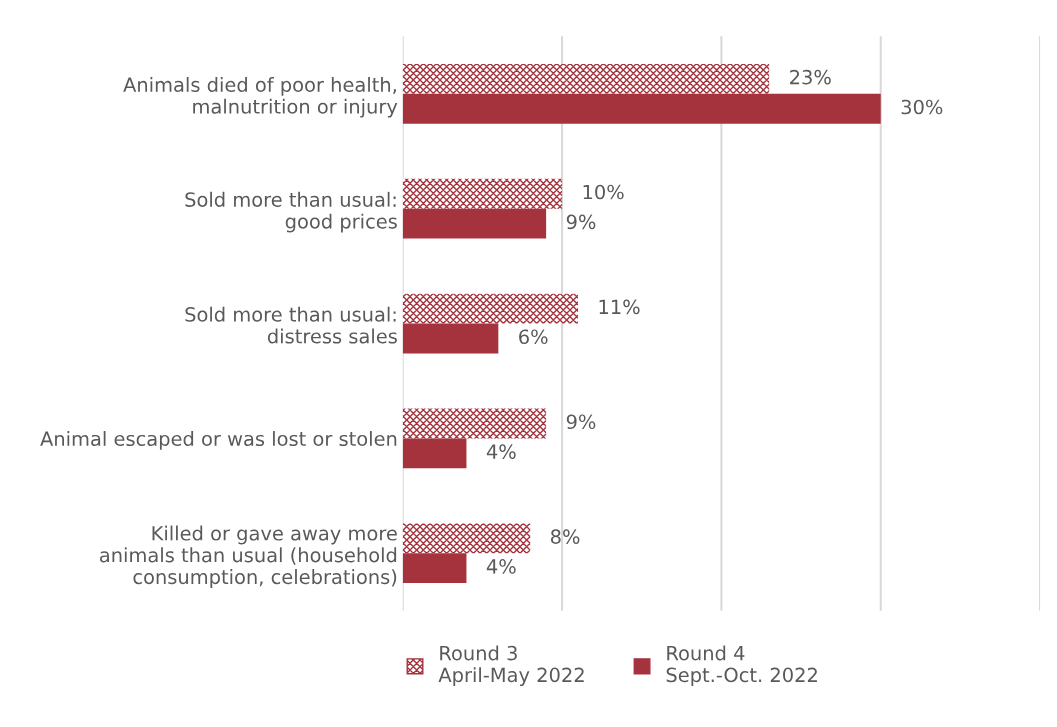 Image resolution: width=1057 pixels, height=727 pixels. Describe the element at coordinates (511, 665) in the screenshot. I see `legend-label: Round 3 April-May 2022` at that location.